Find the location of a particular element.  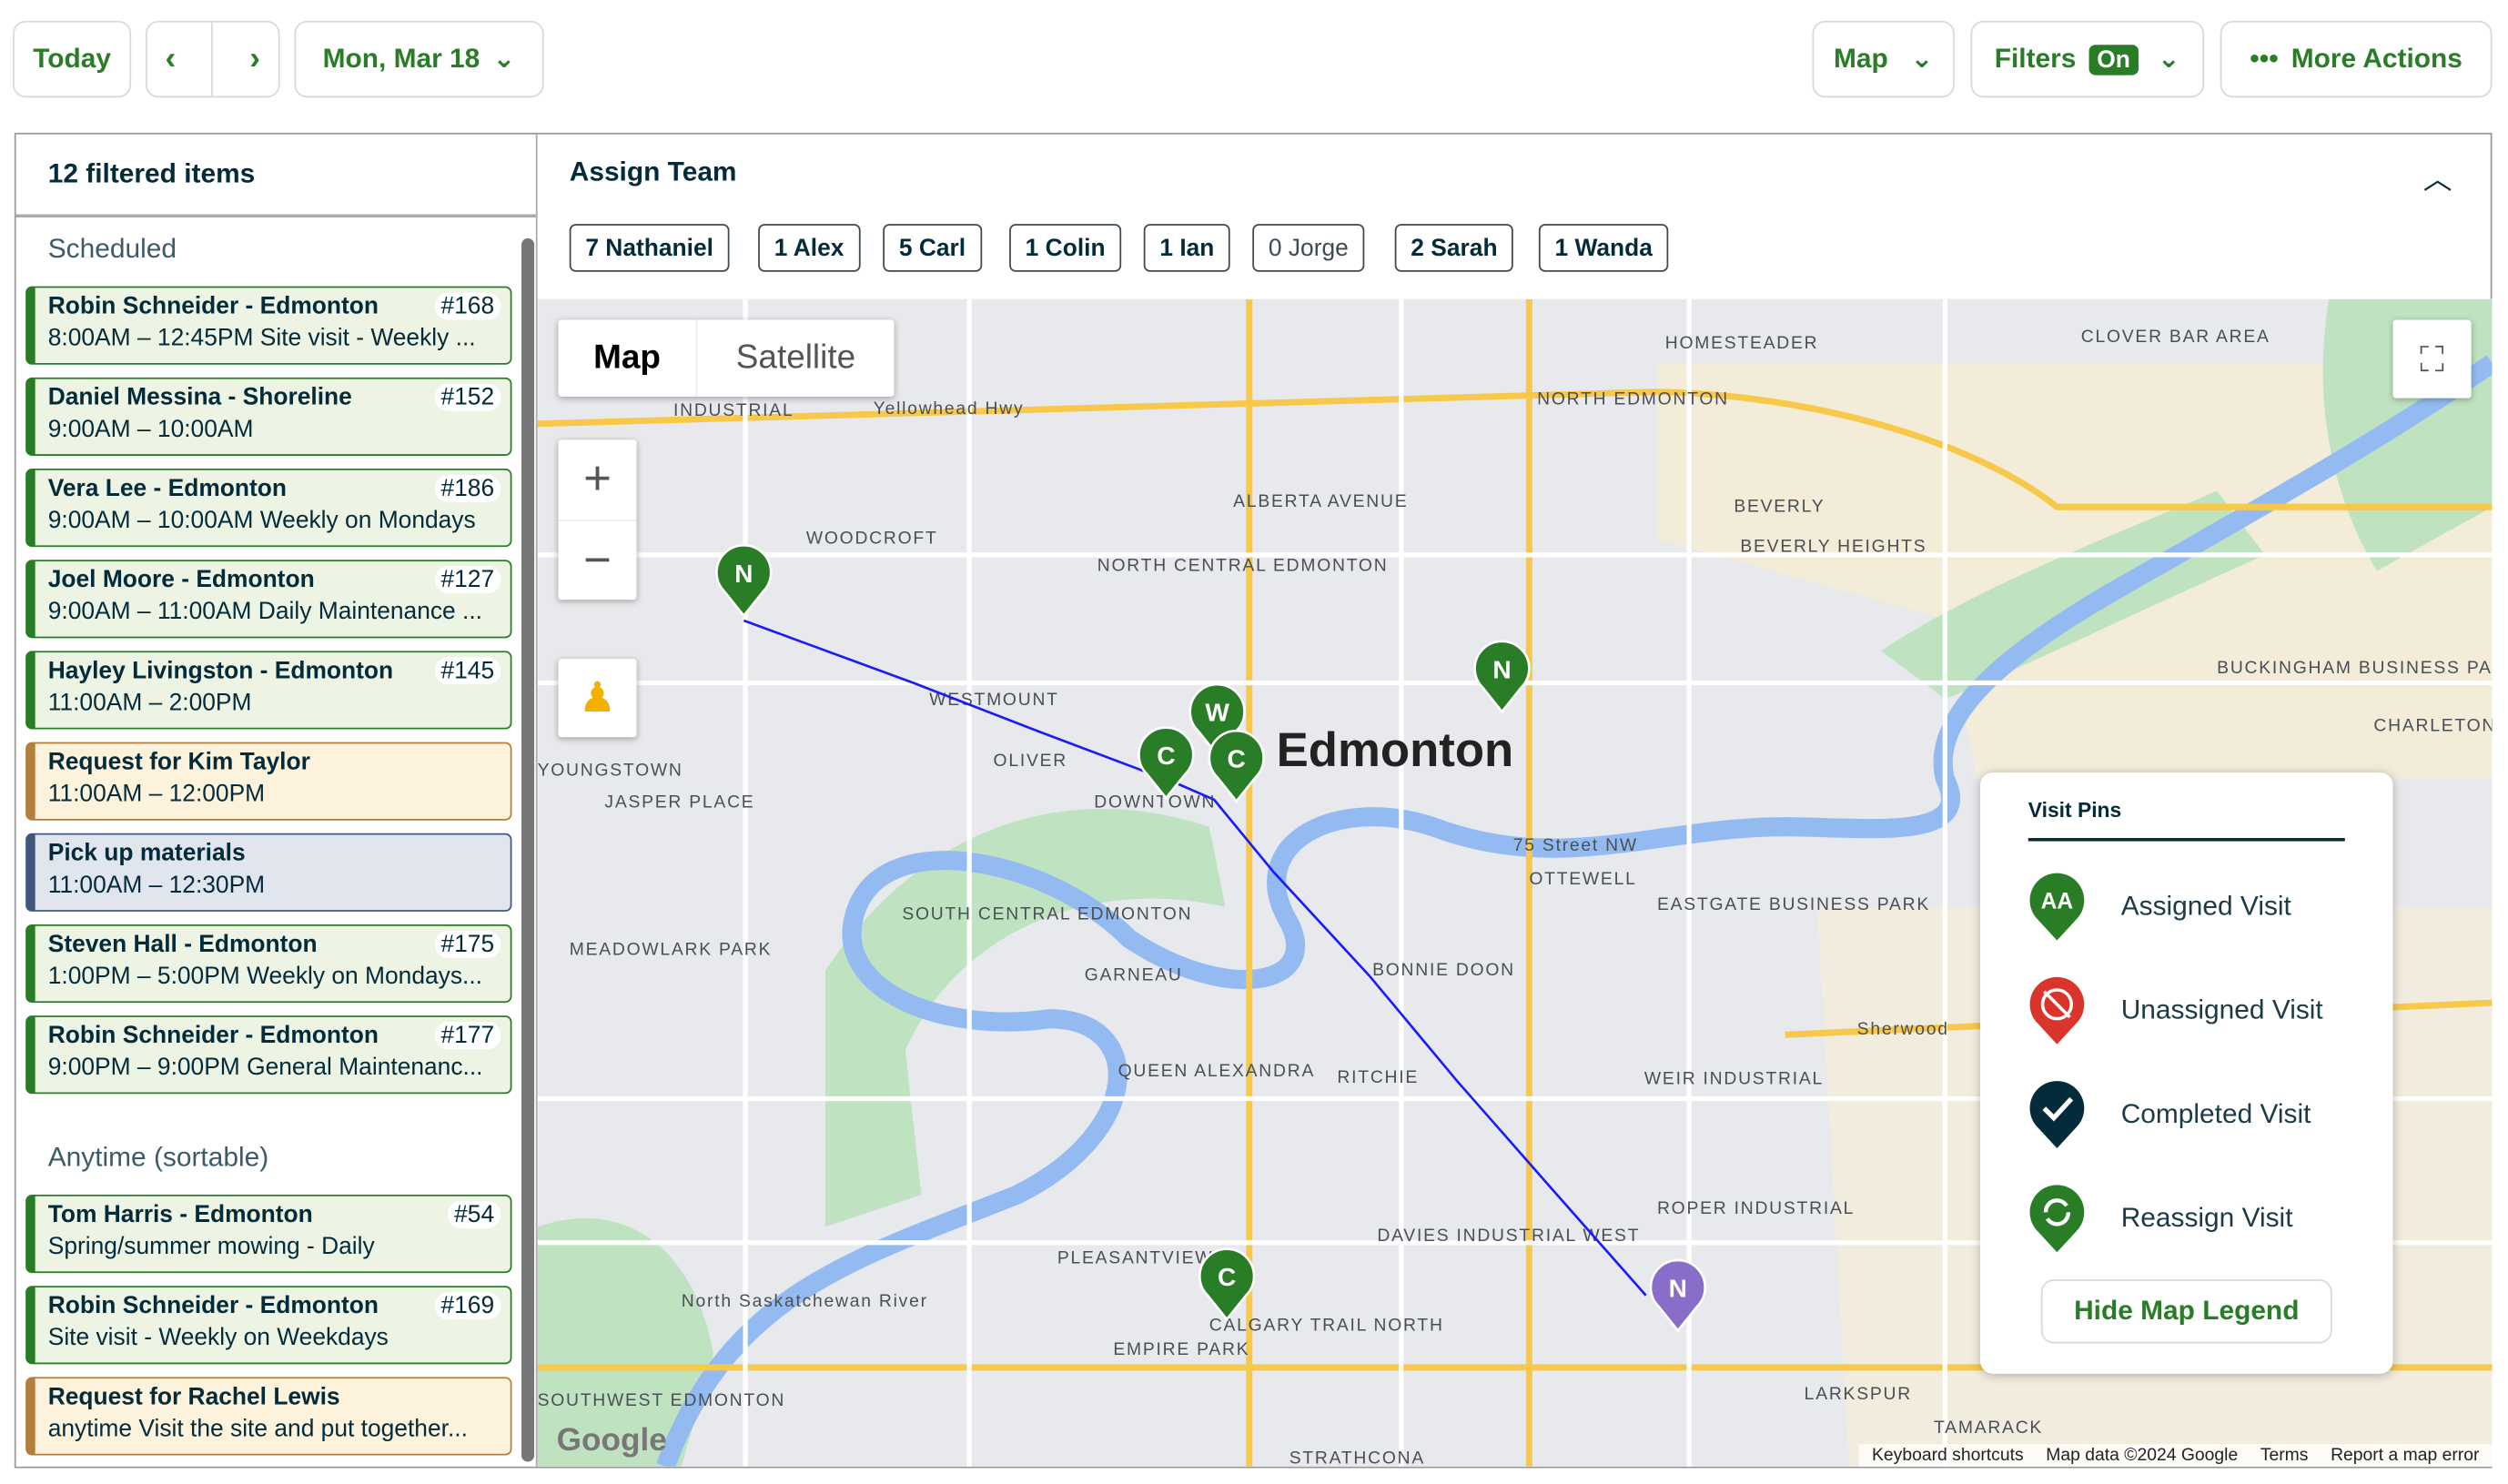

item-number: #127 is located at coordinates (467, 580).